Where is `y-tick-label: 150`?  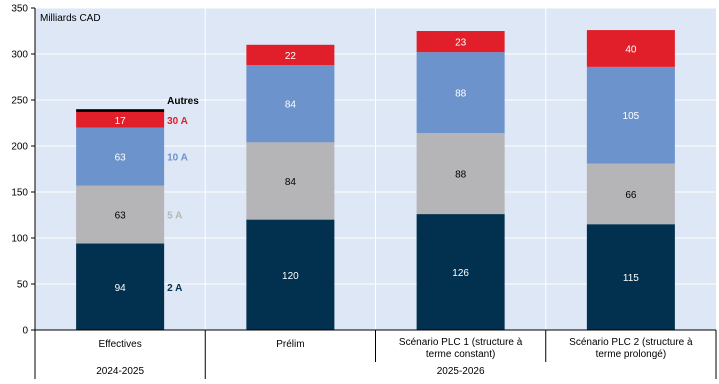 y-tick-label: 150 is located at coordinates (19, 193).